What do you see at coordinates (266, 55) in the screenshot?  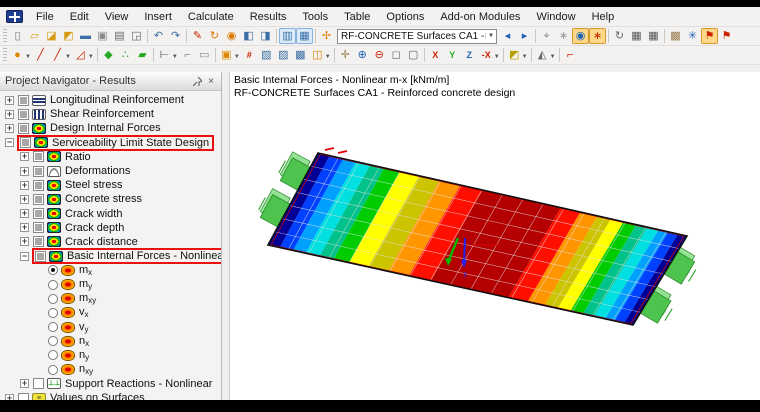 I see `select-tool-icon: ▧` at bounding box center [266, 55].